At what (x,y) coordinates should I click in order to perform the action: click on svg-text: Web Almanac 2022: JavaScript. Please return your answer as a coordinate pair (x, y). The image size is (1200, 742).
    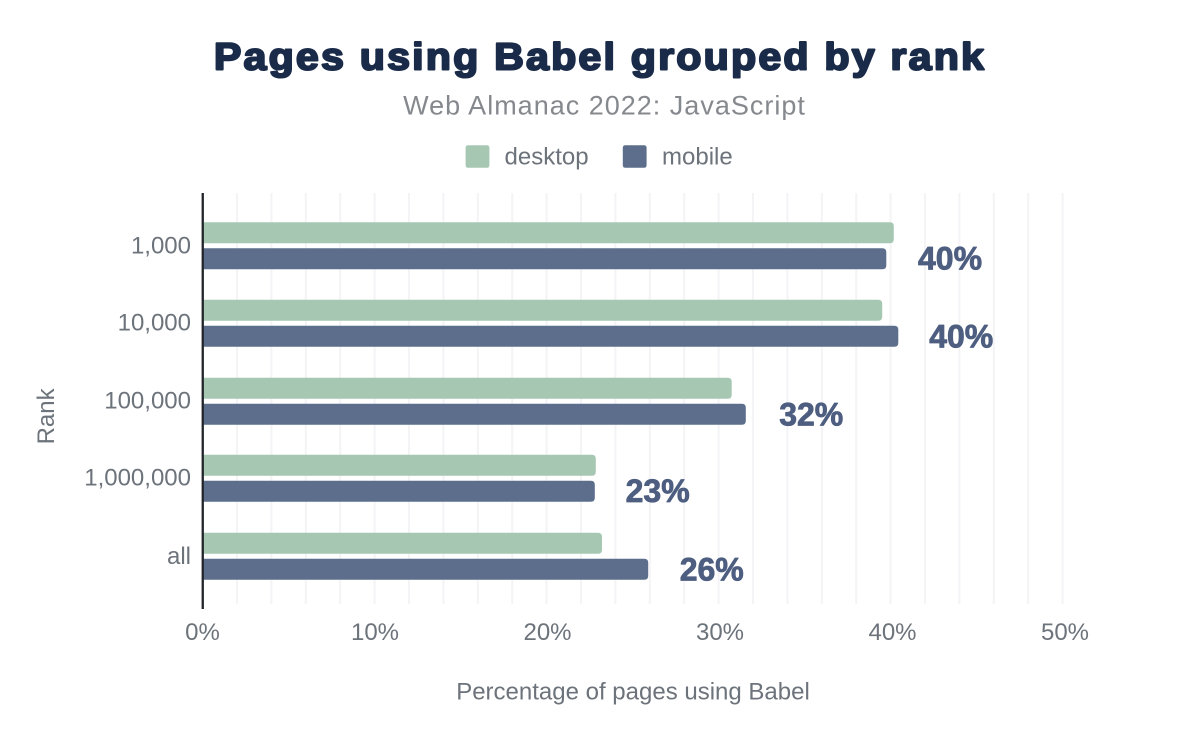
    Looking at the image, I should click on (604, 106).